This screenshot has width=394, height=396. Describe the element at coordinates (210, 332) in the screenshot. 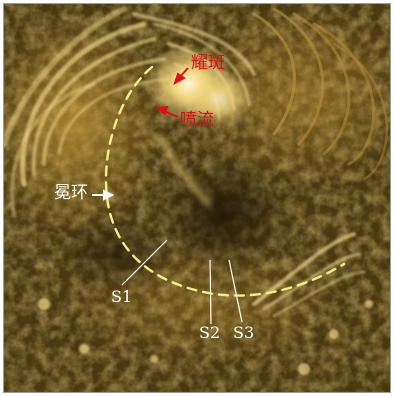

I see `slice-label-s2: S2` at that location.